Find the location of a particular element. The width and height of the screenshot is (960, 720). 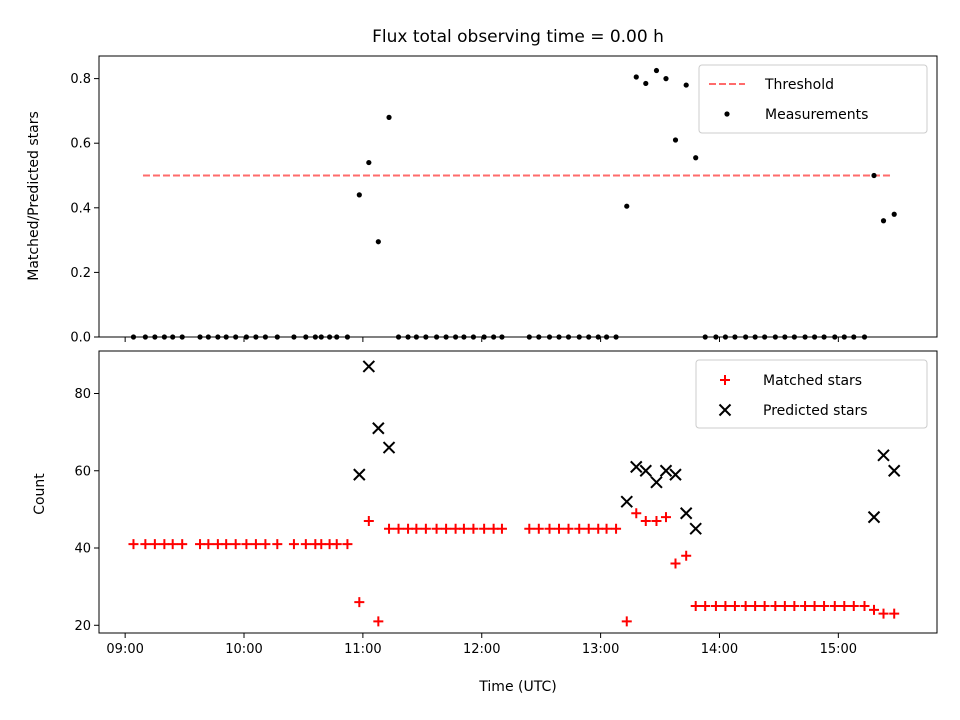

top-legend-box is located at coordinates (813, 99).